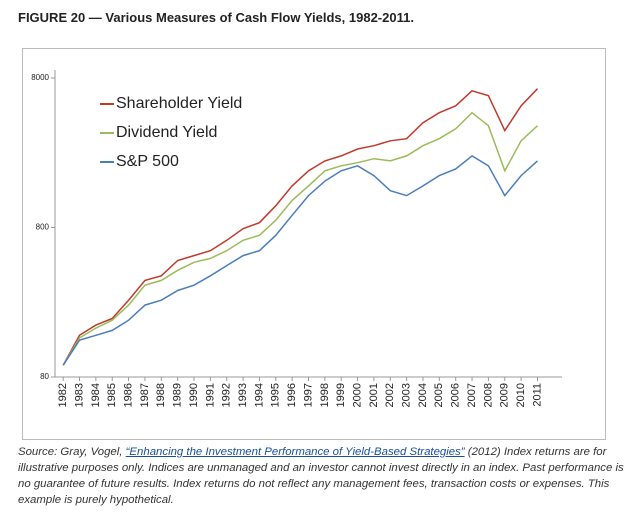 The image size is (640, 522). What do you see at coordinates (390, 395) in the screenshot?
I see `x-tick-label: 2002` at bounding box center [390, 395].